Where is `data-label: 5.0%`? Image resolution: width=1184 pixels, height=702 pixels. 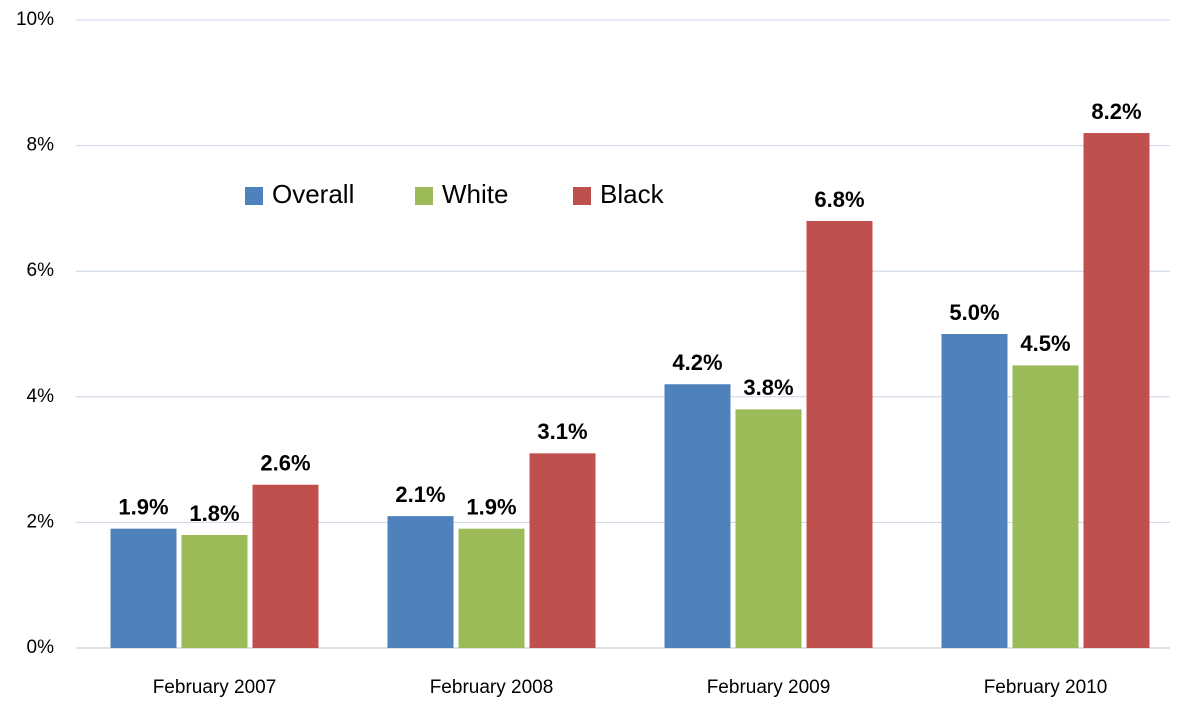
data-label: 5.0% is located at coordinates (974, 312).